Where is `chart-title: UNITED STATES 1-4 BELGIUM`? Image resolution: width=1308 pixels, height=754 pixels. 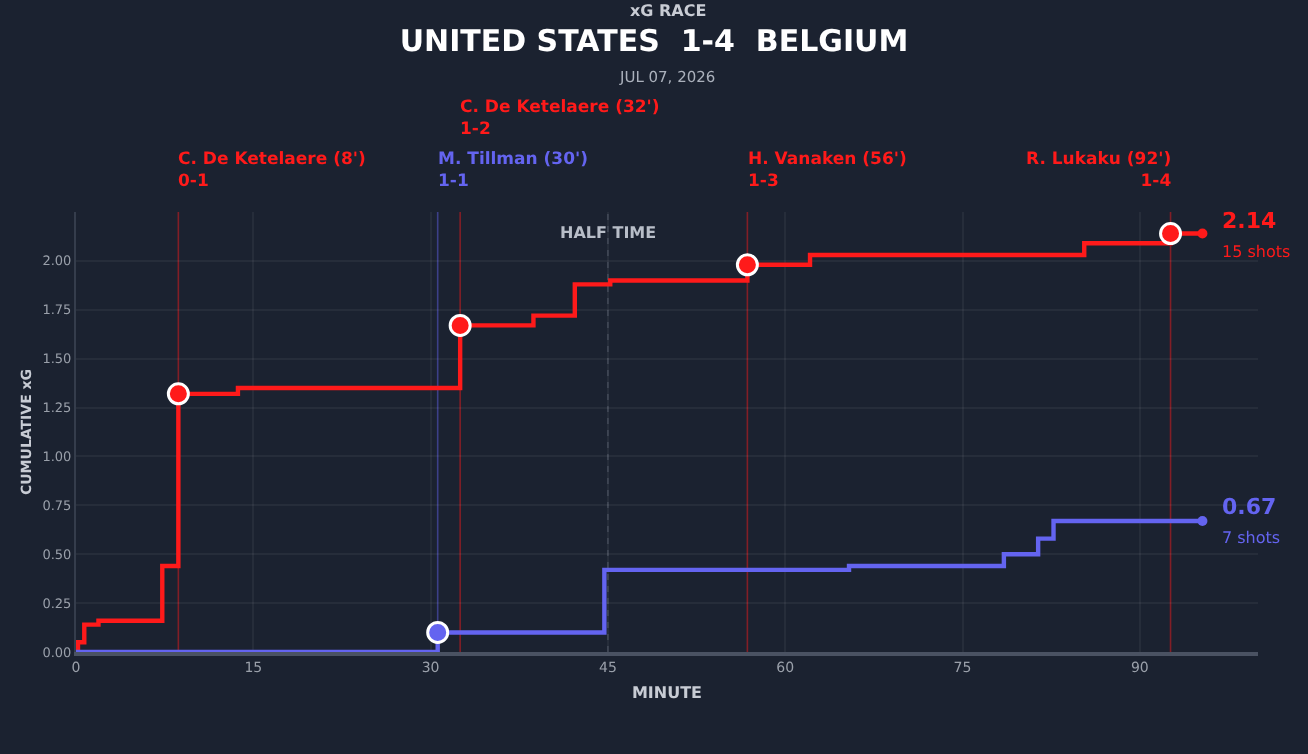
chart-title: UNITED STATES 1-4 BELGIUM is located at coordinates (654, 40).